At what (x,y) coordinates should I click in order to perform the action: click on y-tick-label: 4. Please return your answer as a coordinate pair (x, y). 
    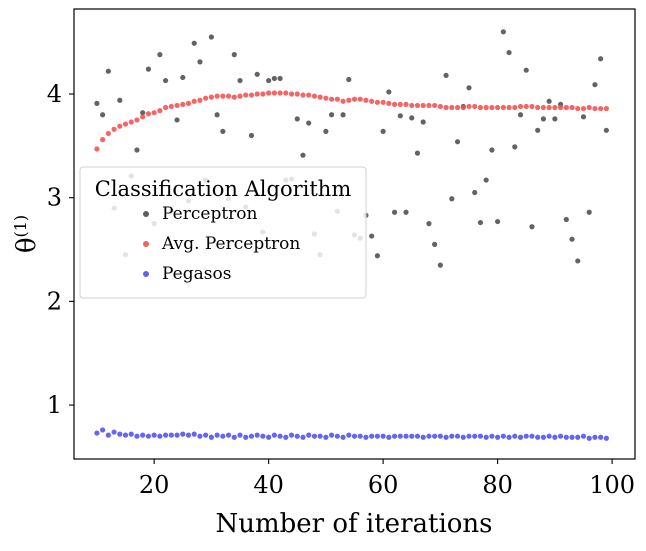
    Looking at the image, I should click on (54, 94).